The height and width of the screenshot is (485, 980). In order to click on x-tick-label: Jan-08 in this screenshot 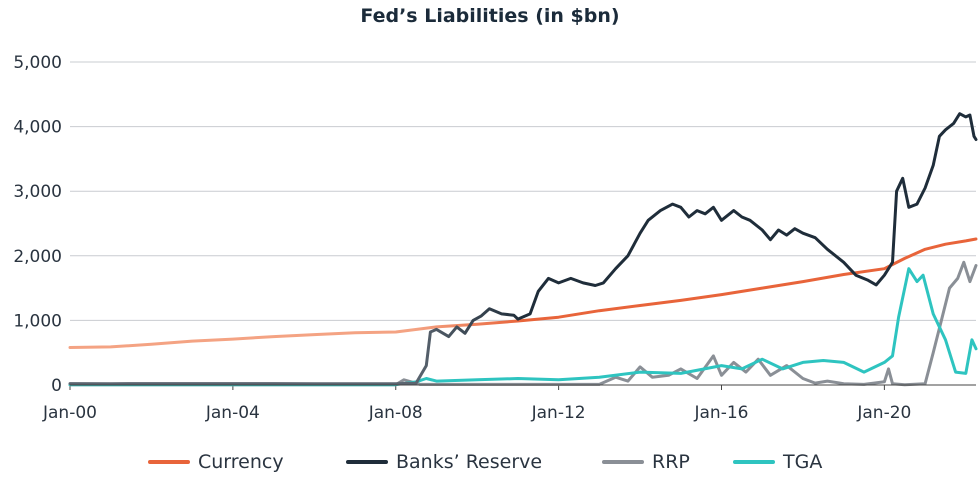, I will do `click(395, 413)`.